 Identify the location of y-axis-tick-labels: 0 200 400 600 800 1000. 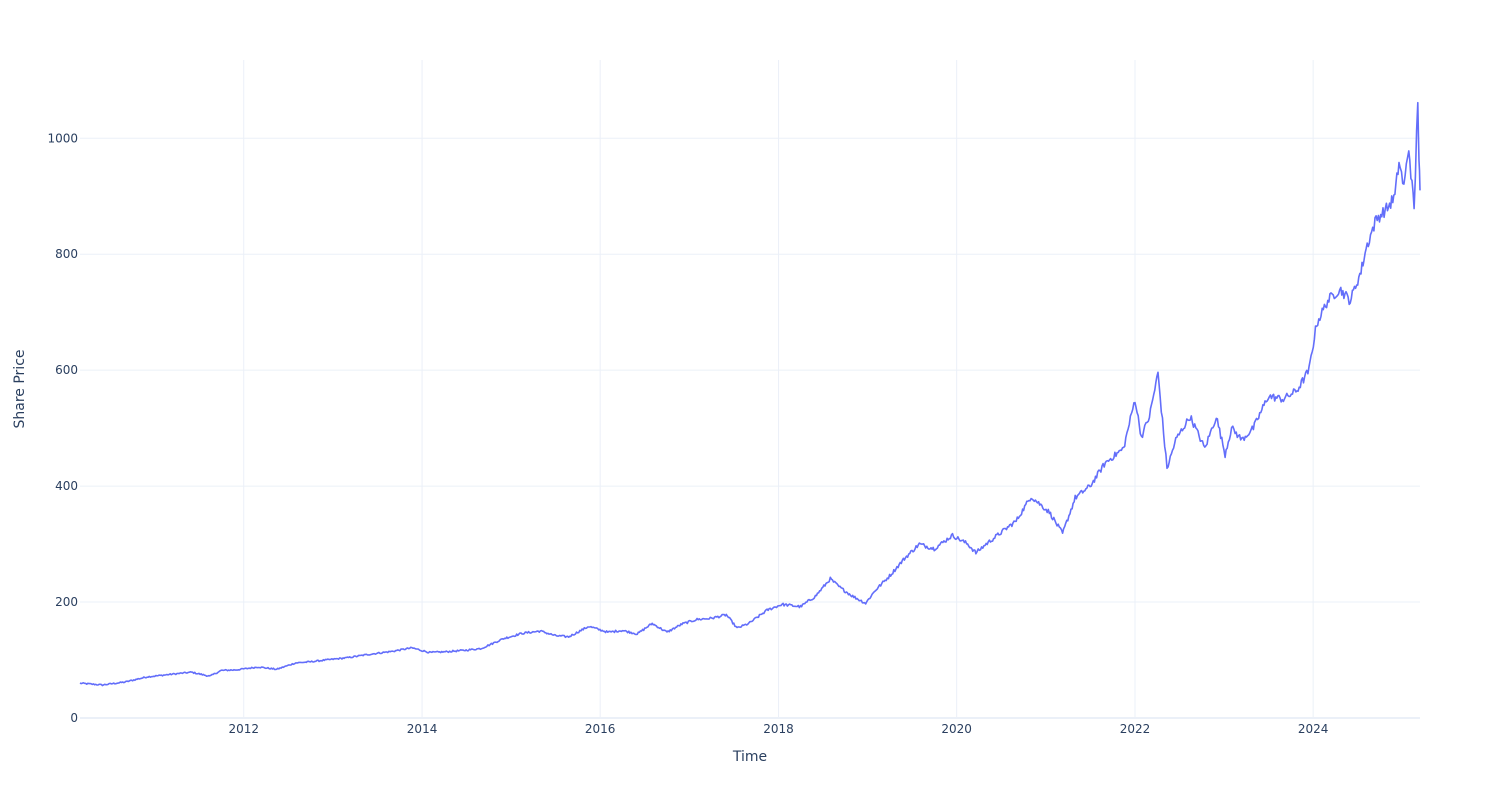
(62, 428).